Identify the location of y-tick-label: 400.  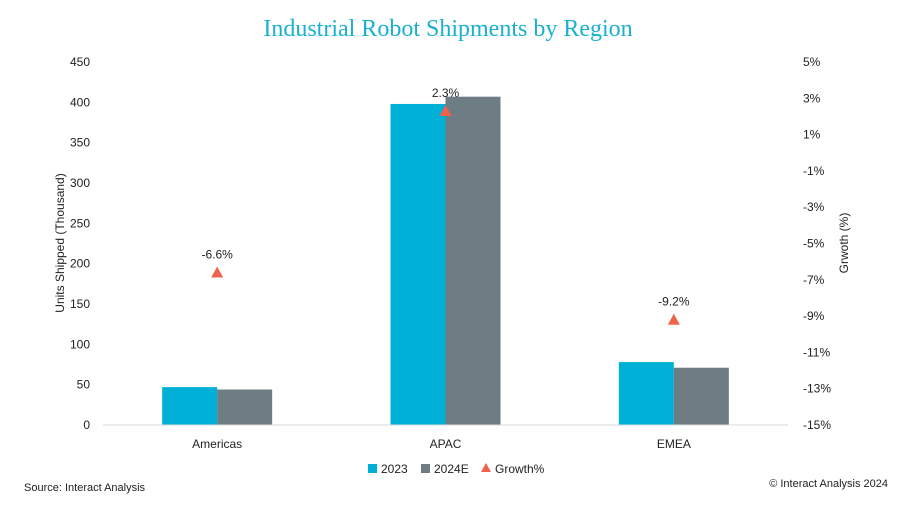
(80, 102).